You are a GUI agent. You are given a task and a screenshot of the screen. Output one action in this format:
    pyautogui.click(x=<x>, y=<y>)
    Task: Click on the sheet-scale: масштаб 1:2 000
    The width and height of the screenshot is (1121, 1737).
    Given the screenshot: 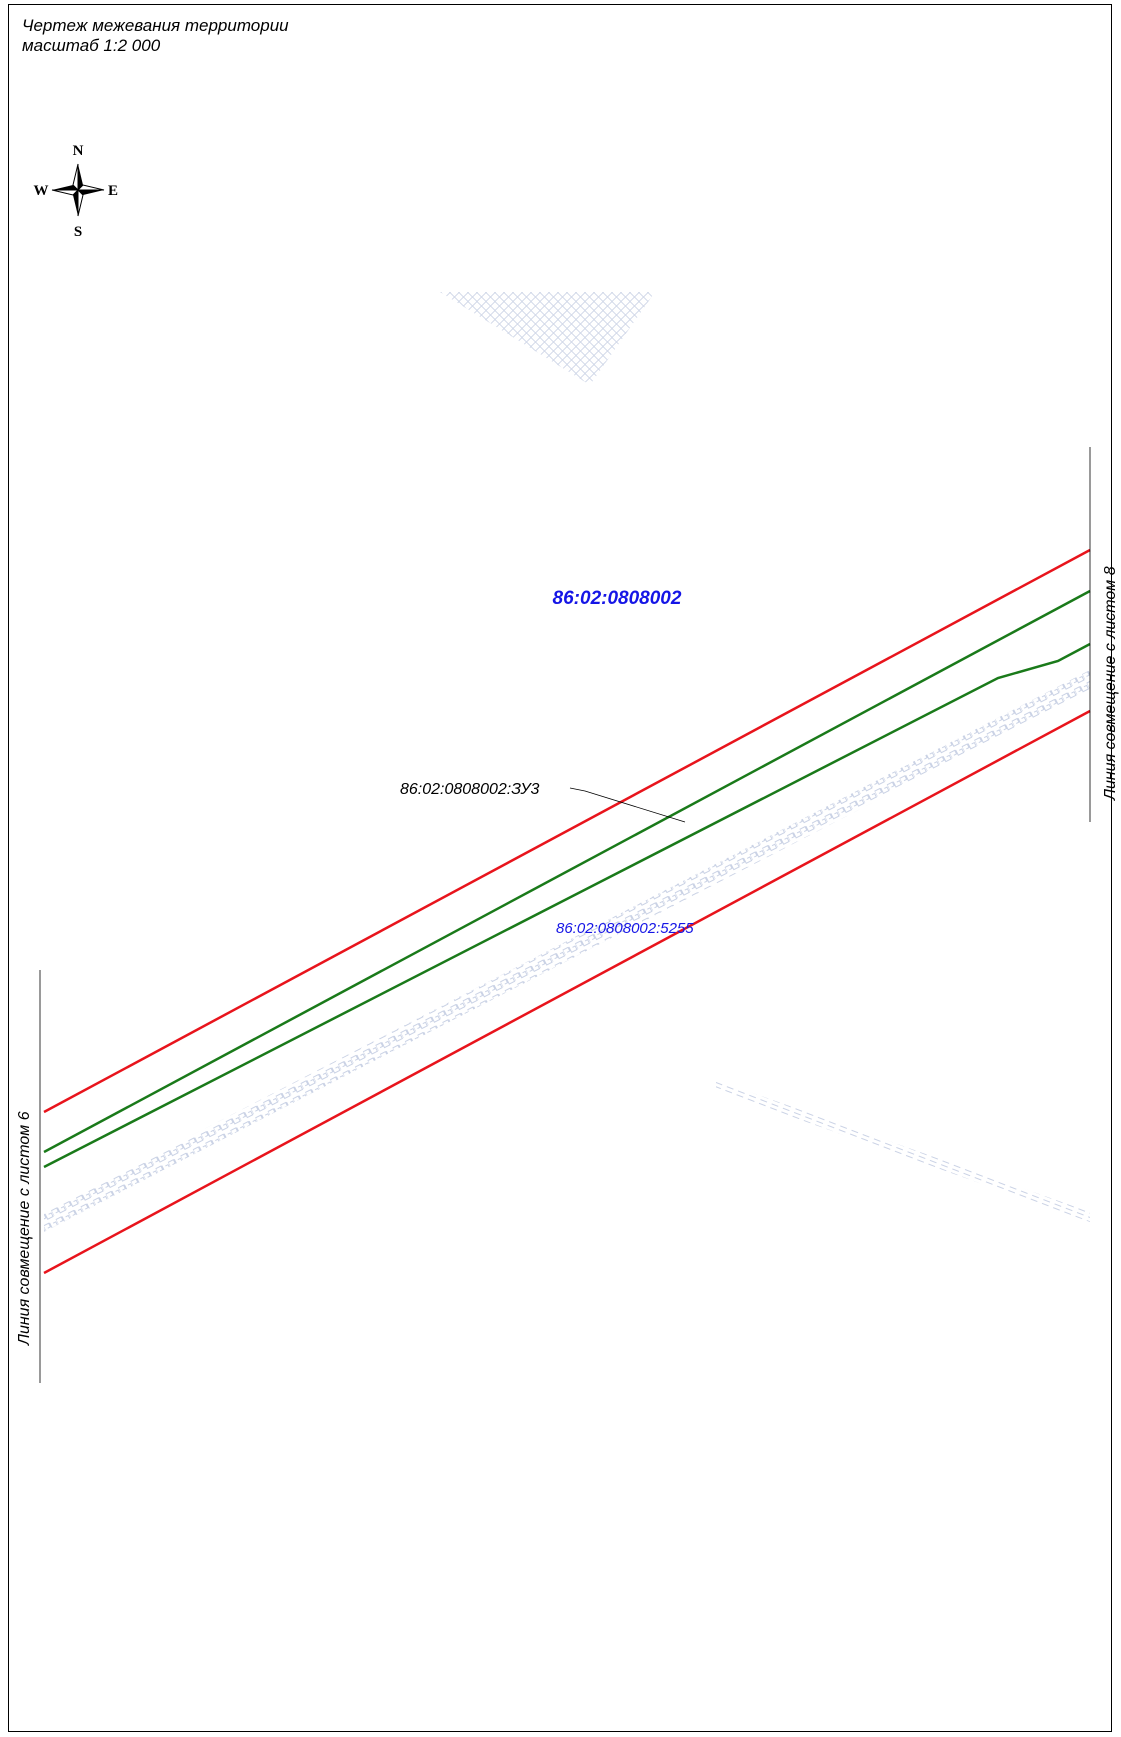 What is the action you would take?
    pyautogui.click(x=91, y=45)
    